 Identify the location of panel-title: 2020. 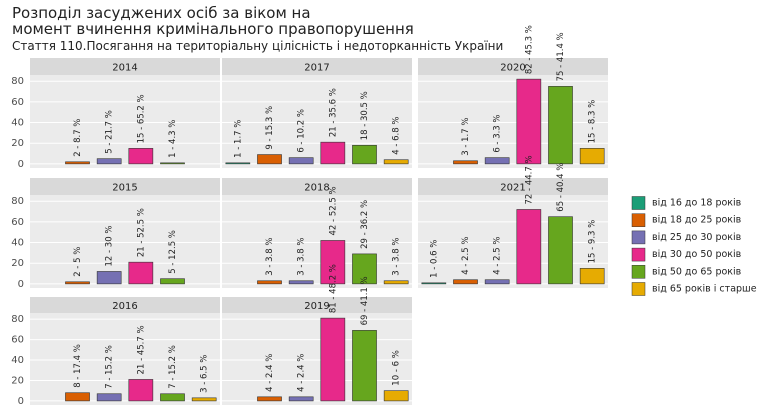
(512, 68).